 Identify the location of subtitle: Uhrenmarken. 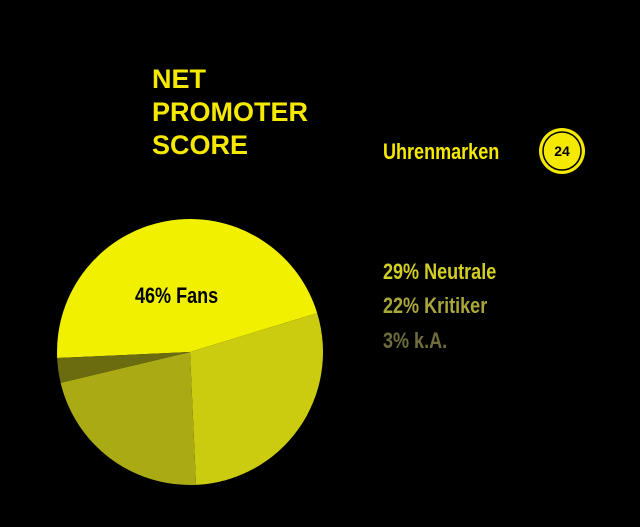
(441, 152).